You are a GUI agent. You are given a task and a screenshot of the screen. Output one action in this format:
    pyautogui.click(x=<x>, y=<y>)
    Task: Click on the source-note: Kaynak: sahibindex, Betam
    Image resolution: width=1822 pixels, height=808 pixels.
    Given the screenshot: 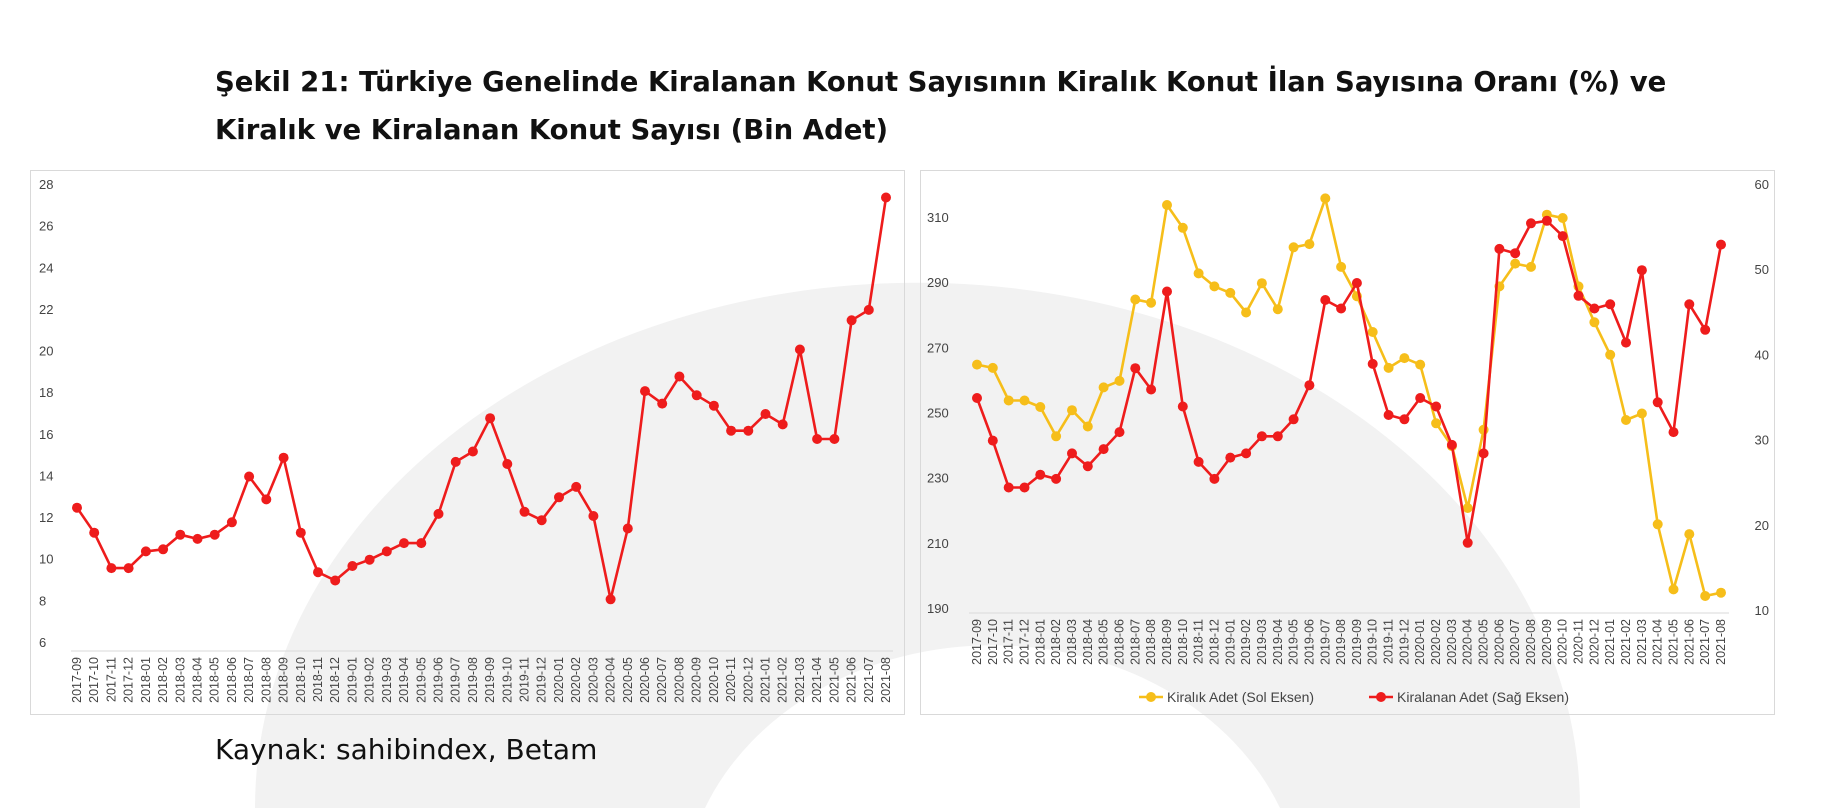 What is the action you would take?
    pyautogui.click(x=406, y=749)
    